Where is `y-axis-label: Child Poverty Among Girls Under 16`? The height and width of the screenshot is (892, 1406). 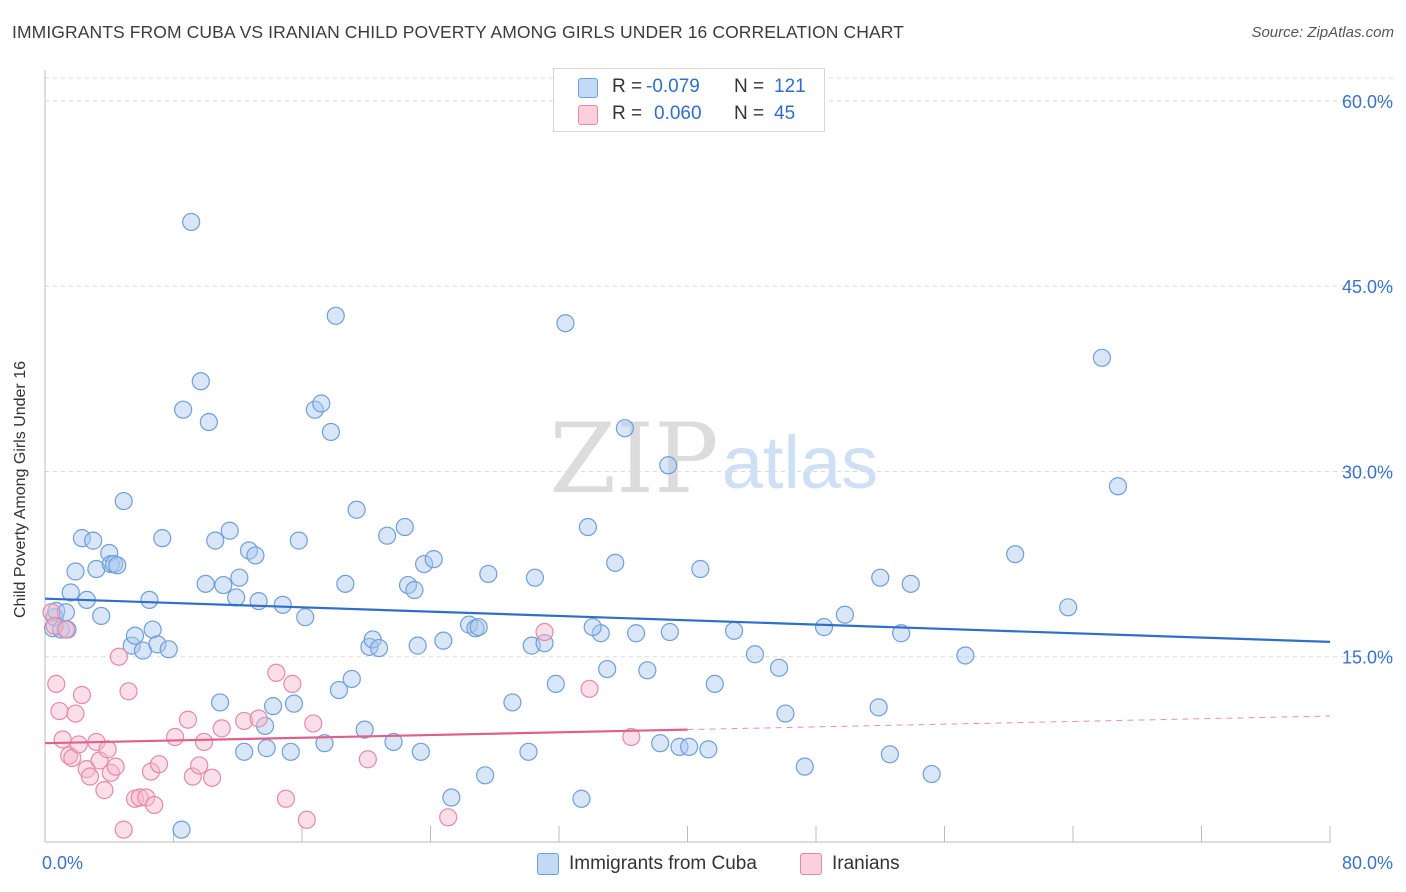 y-axis-label: Child Poverty Among Girls Under 16 is located at coordinates (20, 489).